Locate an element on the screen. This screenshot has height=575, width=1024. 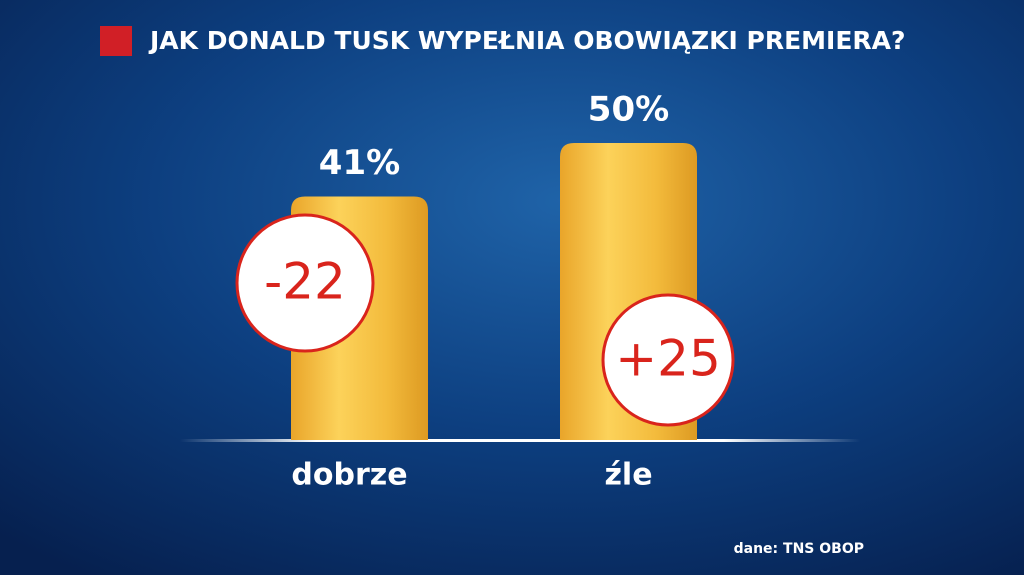
value-label: 50% is located at coordinates (628, 110).